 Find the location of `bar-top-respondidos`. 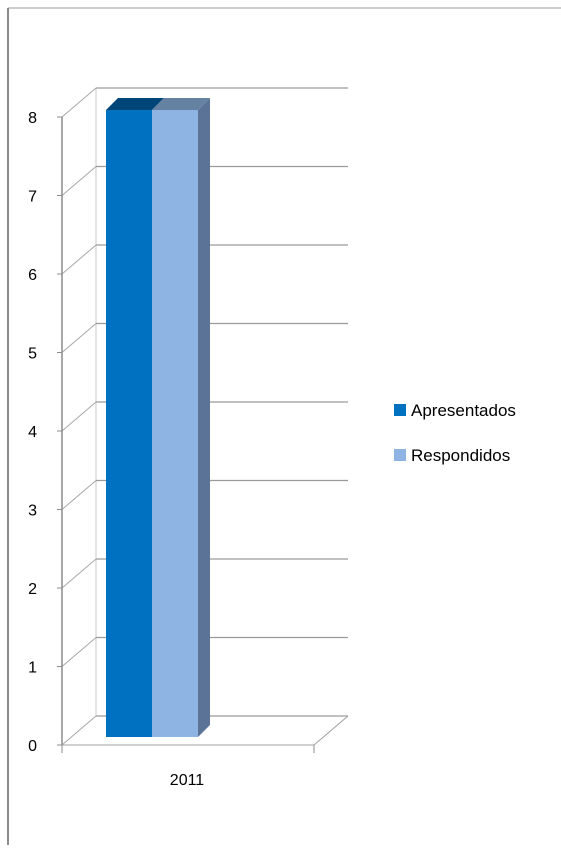

bar-top-respondidos is located at coordinates (181, 104).